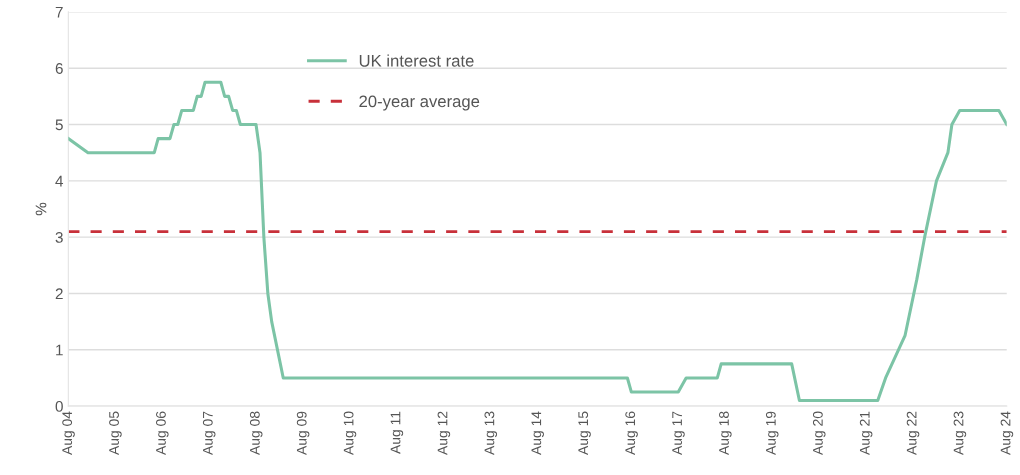 Image resolution: width=1020 pixels, height=475 pixels. Describe the element at coordinates (397, 432) in the screenshot. I see `x-tick-label: Aug 11` at that location.